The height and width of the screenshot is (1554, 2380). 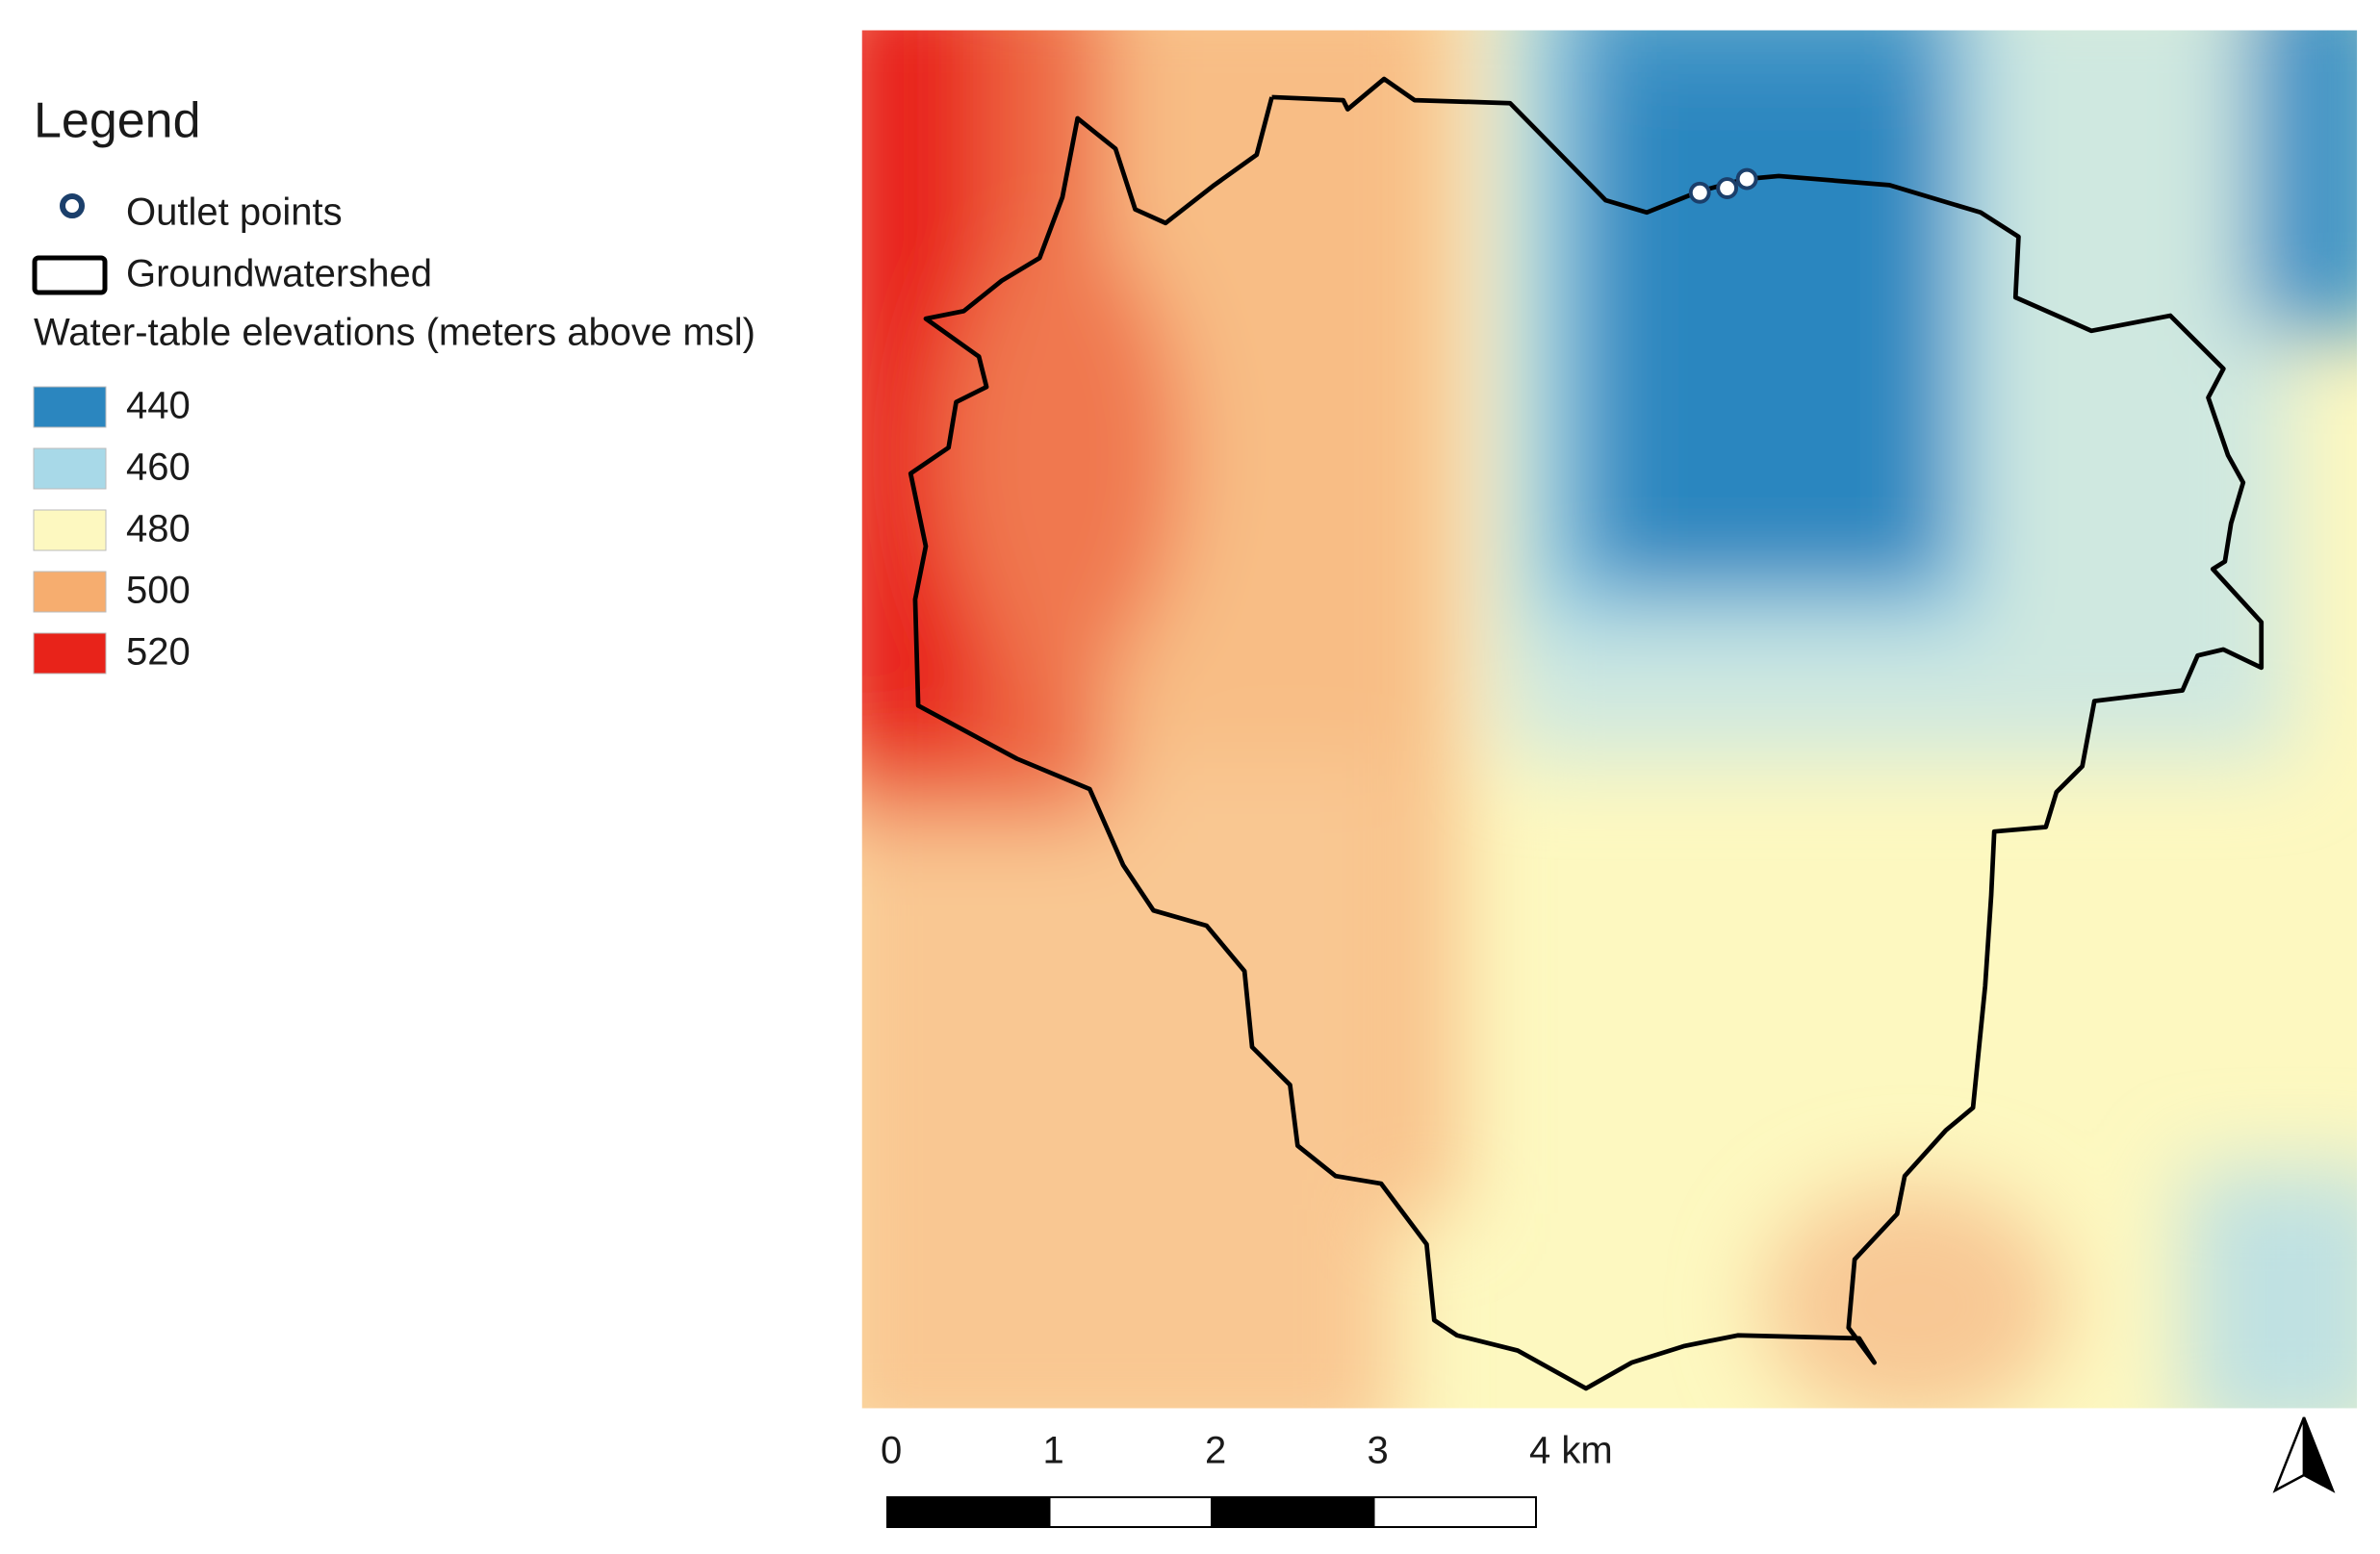 I want to click on legend-title: Legend, so click(x=118, y=121).